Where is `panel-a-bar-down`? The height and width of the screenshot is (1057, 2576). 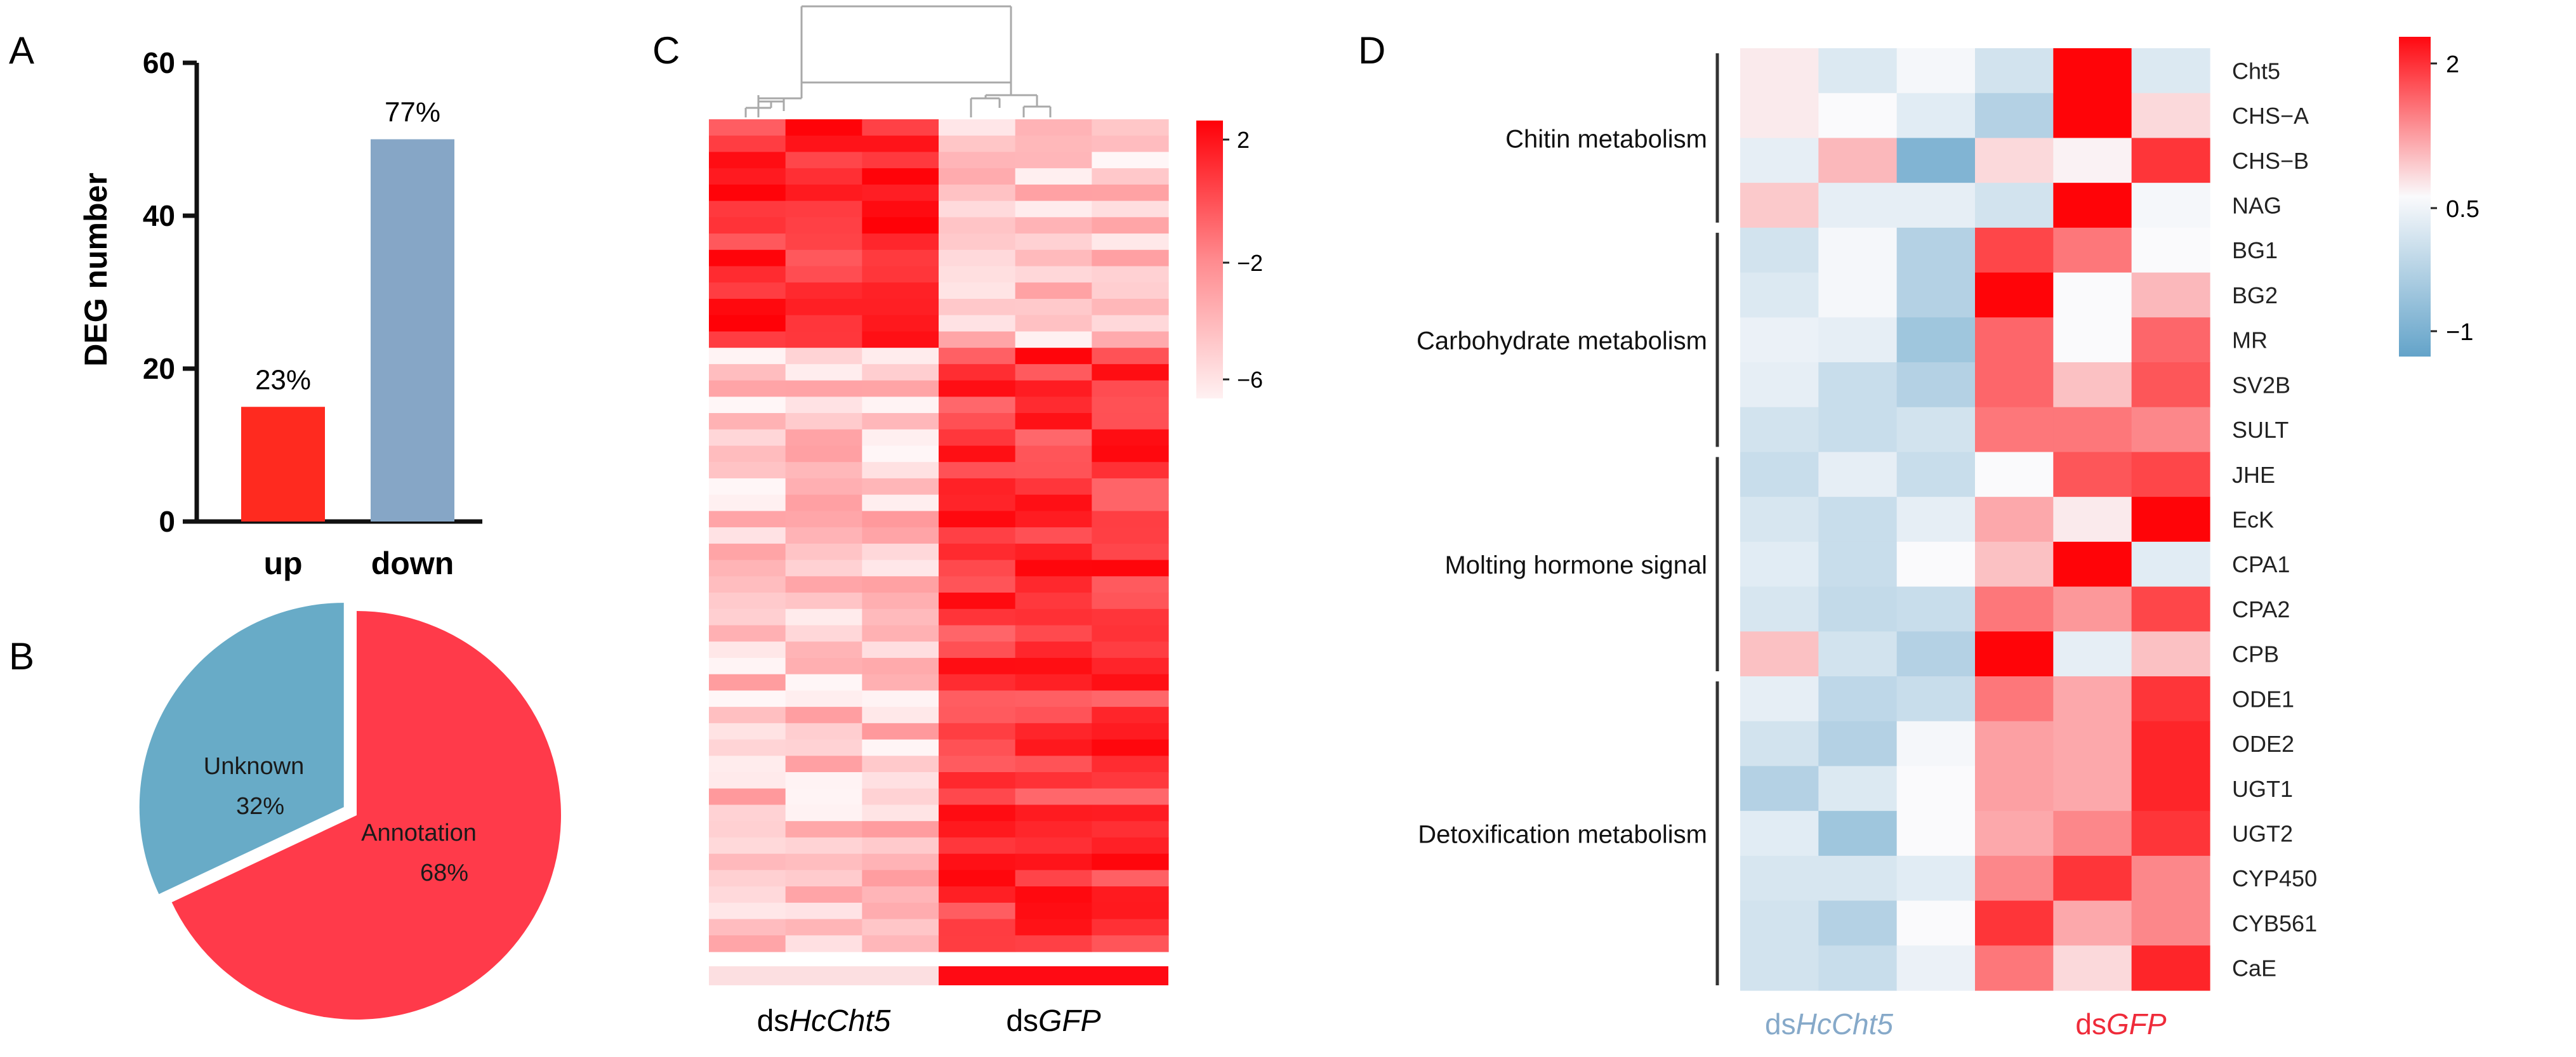 panel-a-bar-down is located at coordinates (412, 330).